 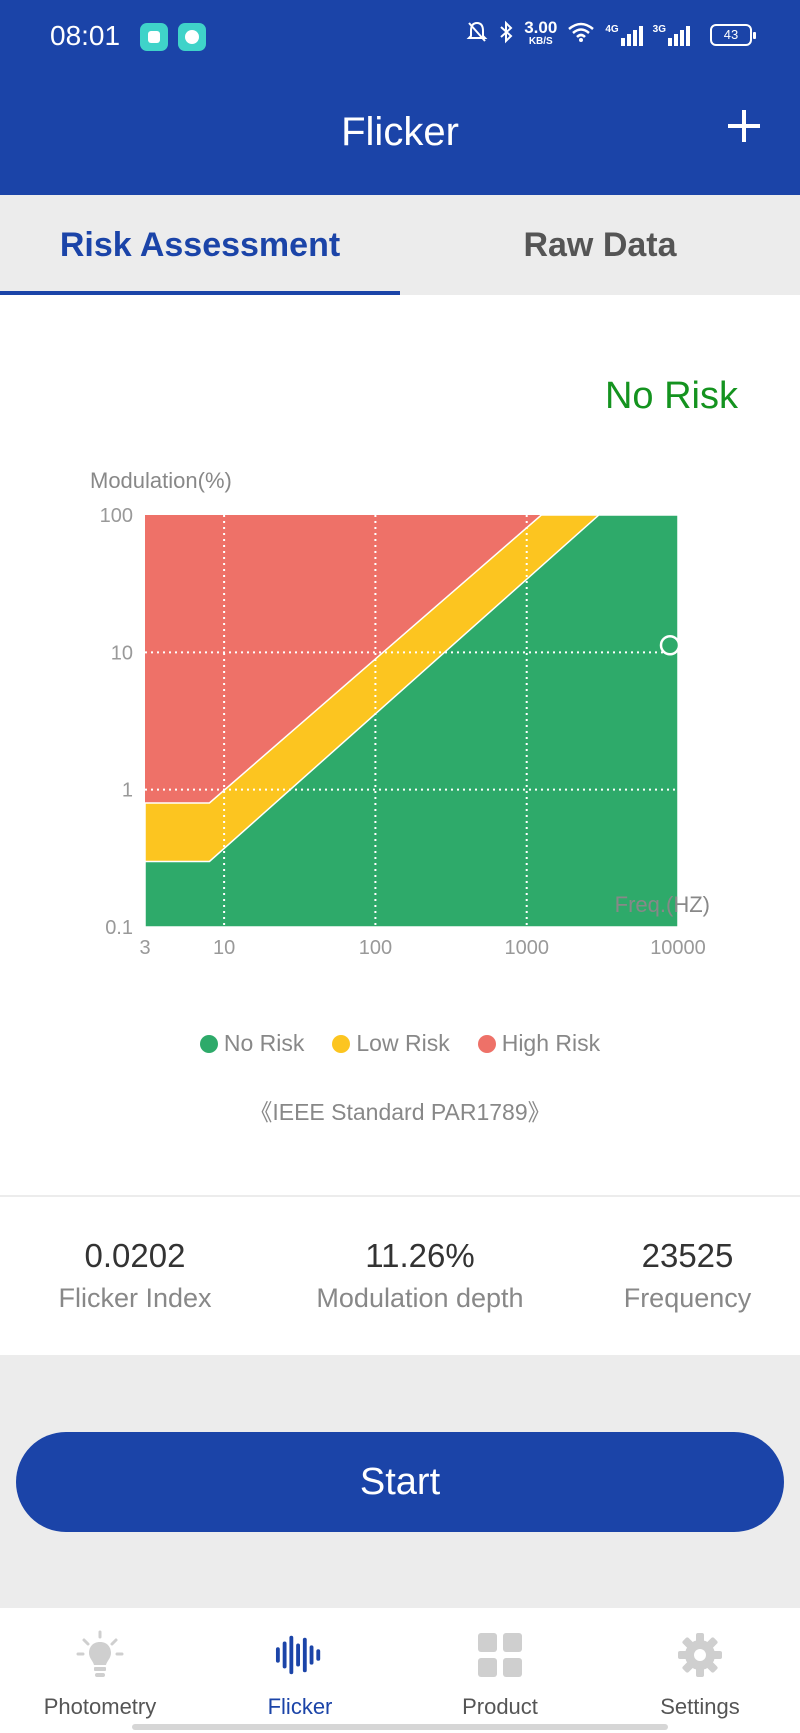 What do you see at coordinates (700, 1655) in the screenshot?
I see `gear-icon` at bounding box center [700, 1655].